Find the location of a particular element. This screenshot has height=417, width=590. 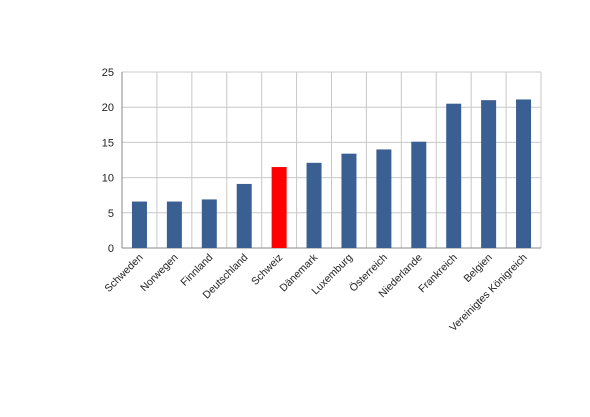

y-tick-label: 5 is located at coordinates (111, 214).